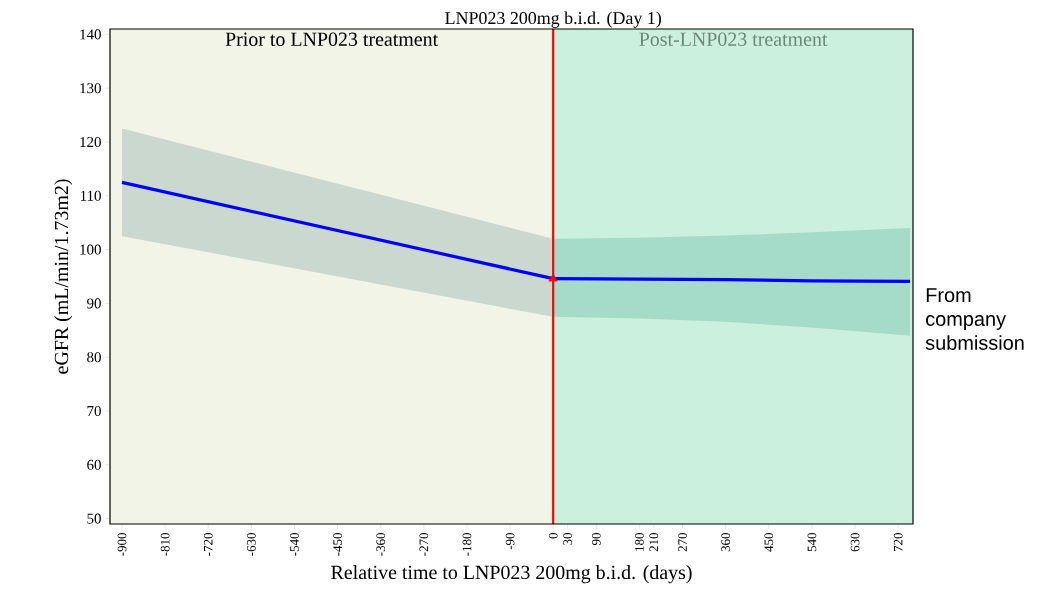 The image size is (1061, 610). Describe the element at coordinates (94, 357) in the screenshot. I see `y-tick-label: 80` at that location.